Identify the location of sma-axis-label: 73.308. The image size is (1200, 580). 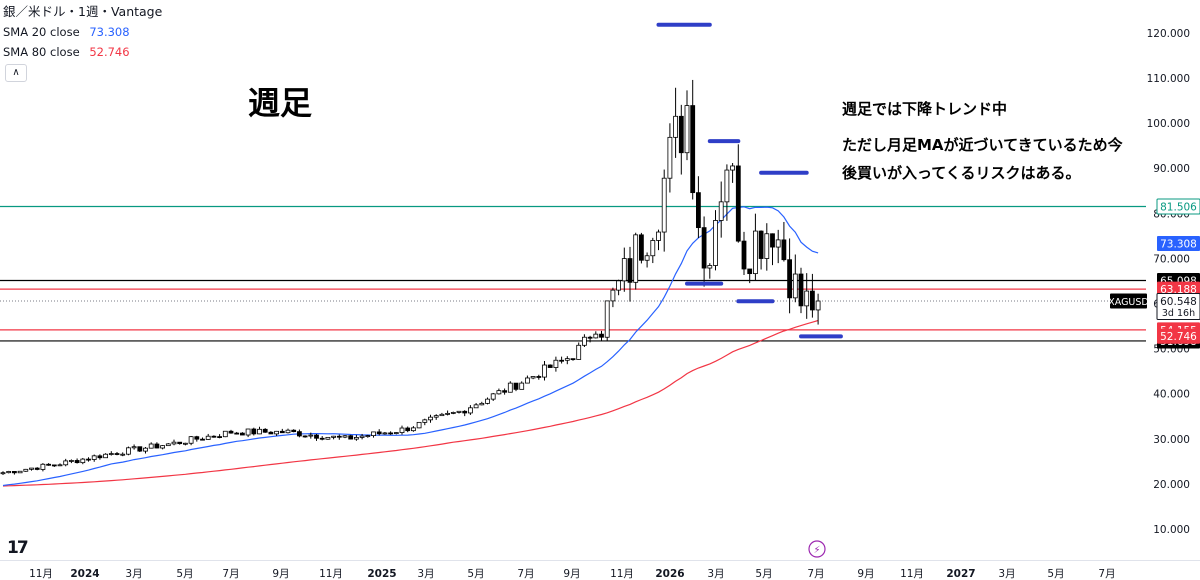
(1178, 244).